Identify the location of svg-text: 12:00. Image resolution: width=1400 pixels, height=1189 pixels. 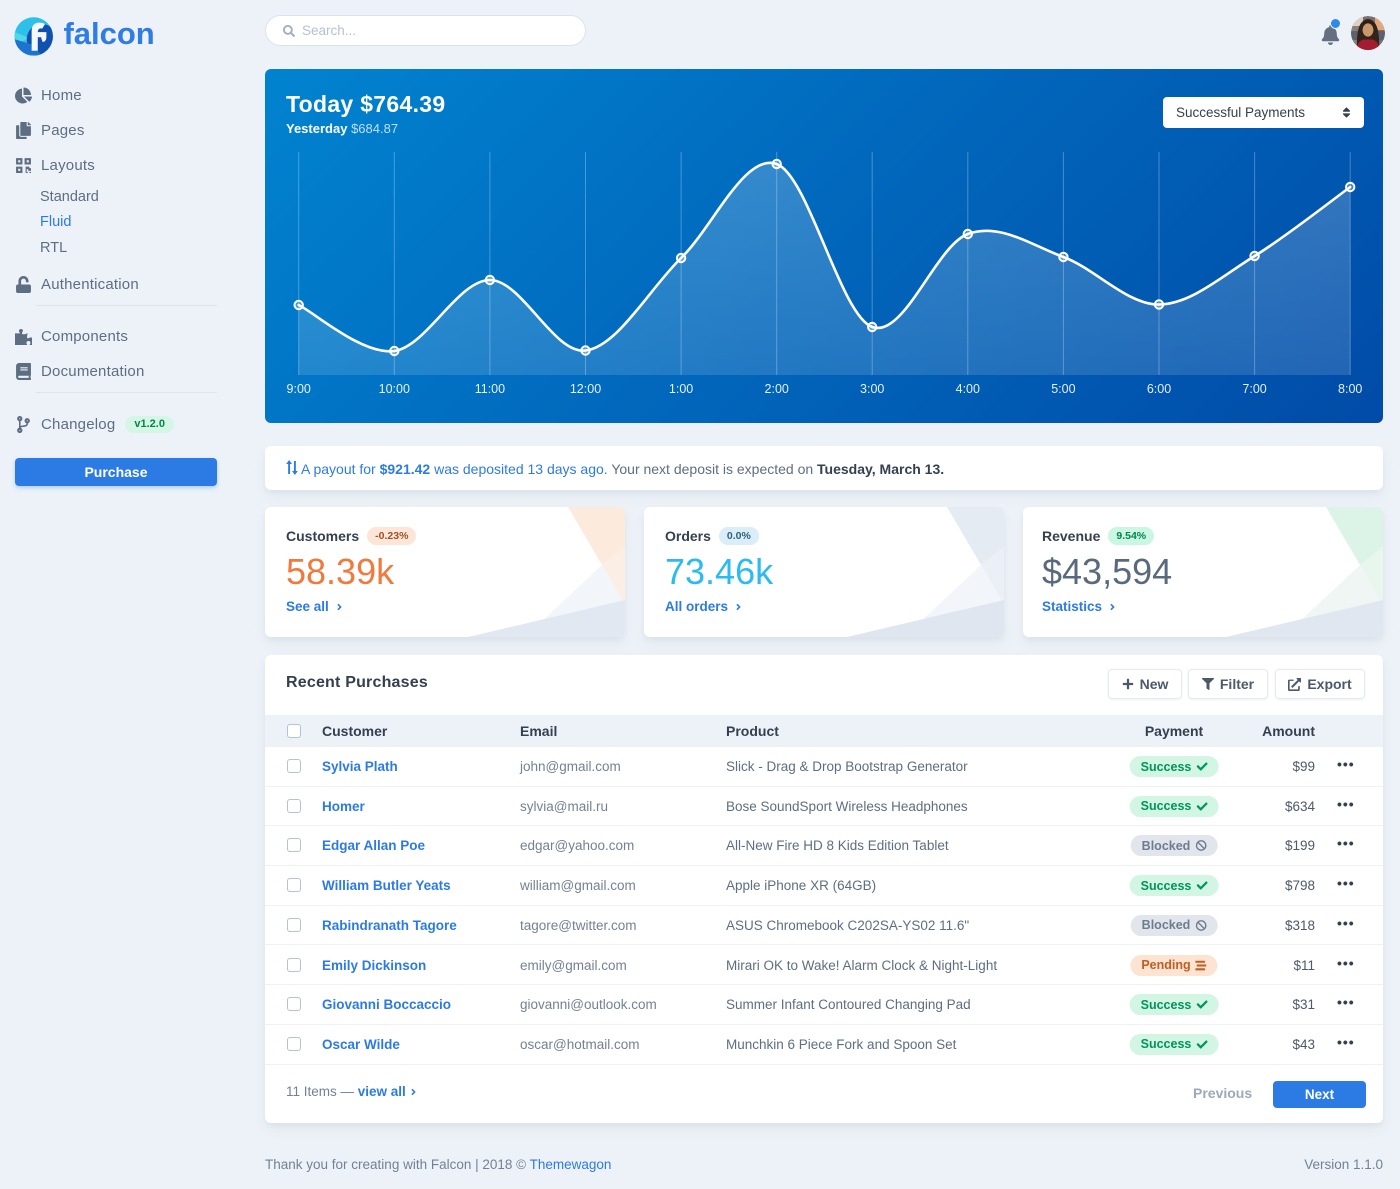
(585, 389).